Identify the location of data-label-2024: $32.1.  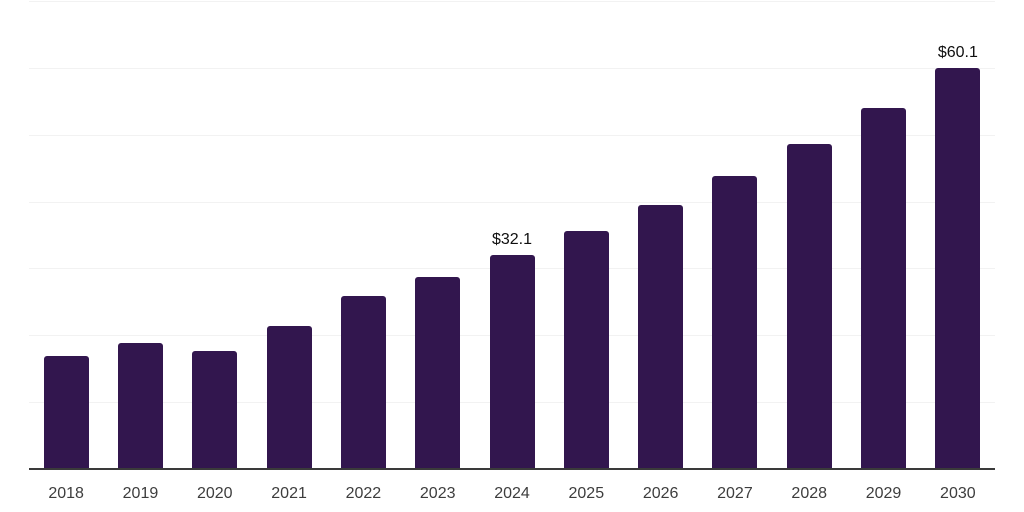
(512, 240).